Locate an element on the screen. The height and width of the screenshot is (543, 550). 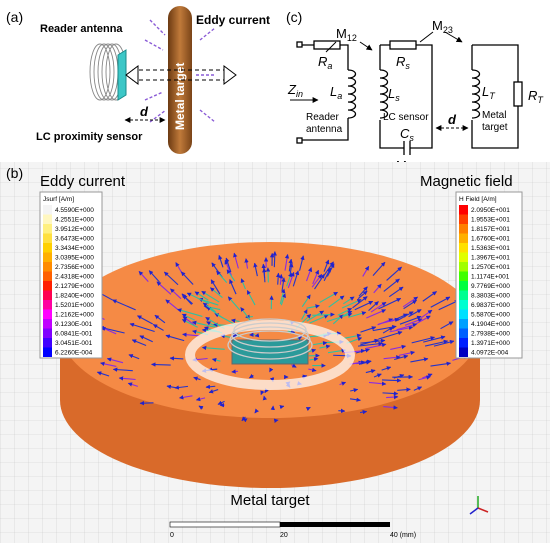
circuit-label: Metal is located at coordinates (494, 115).